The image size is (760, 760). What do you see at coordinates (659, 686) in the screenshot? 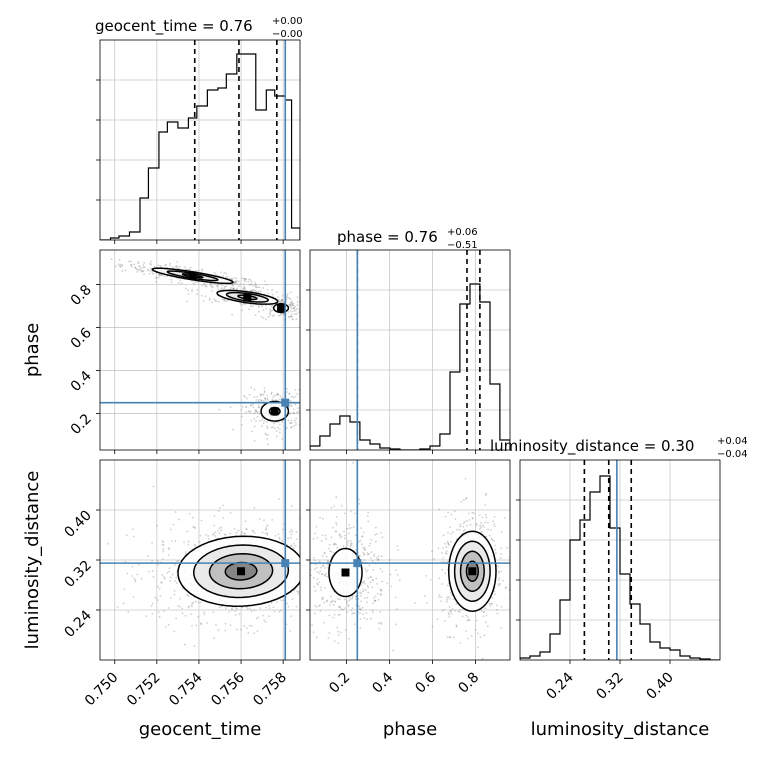
I see `hist-luminosity-distance-tick-label: 0.40` at bounding box center [659, 686].